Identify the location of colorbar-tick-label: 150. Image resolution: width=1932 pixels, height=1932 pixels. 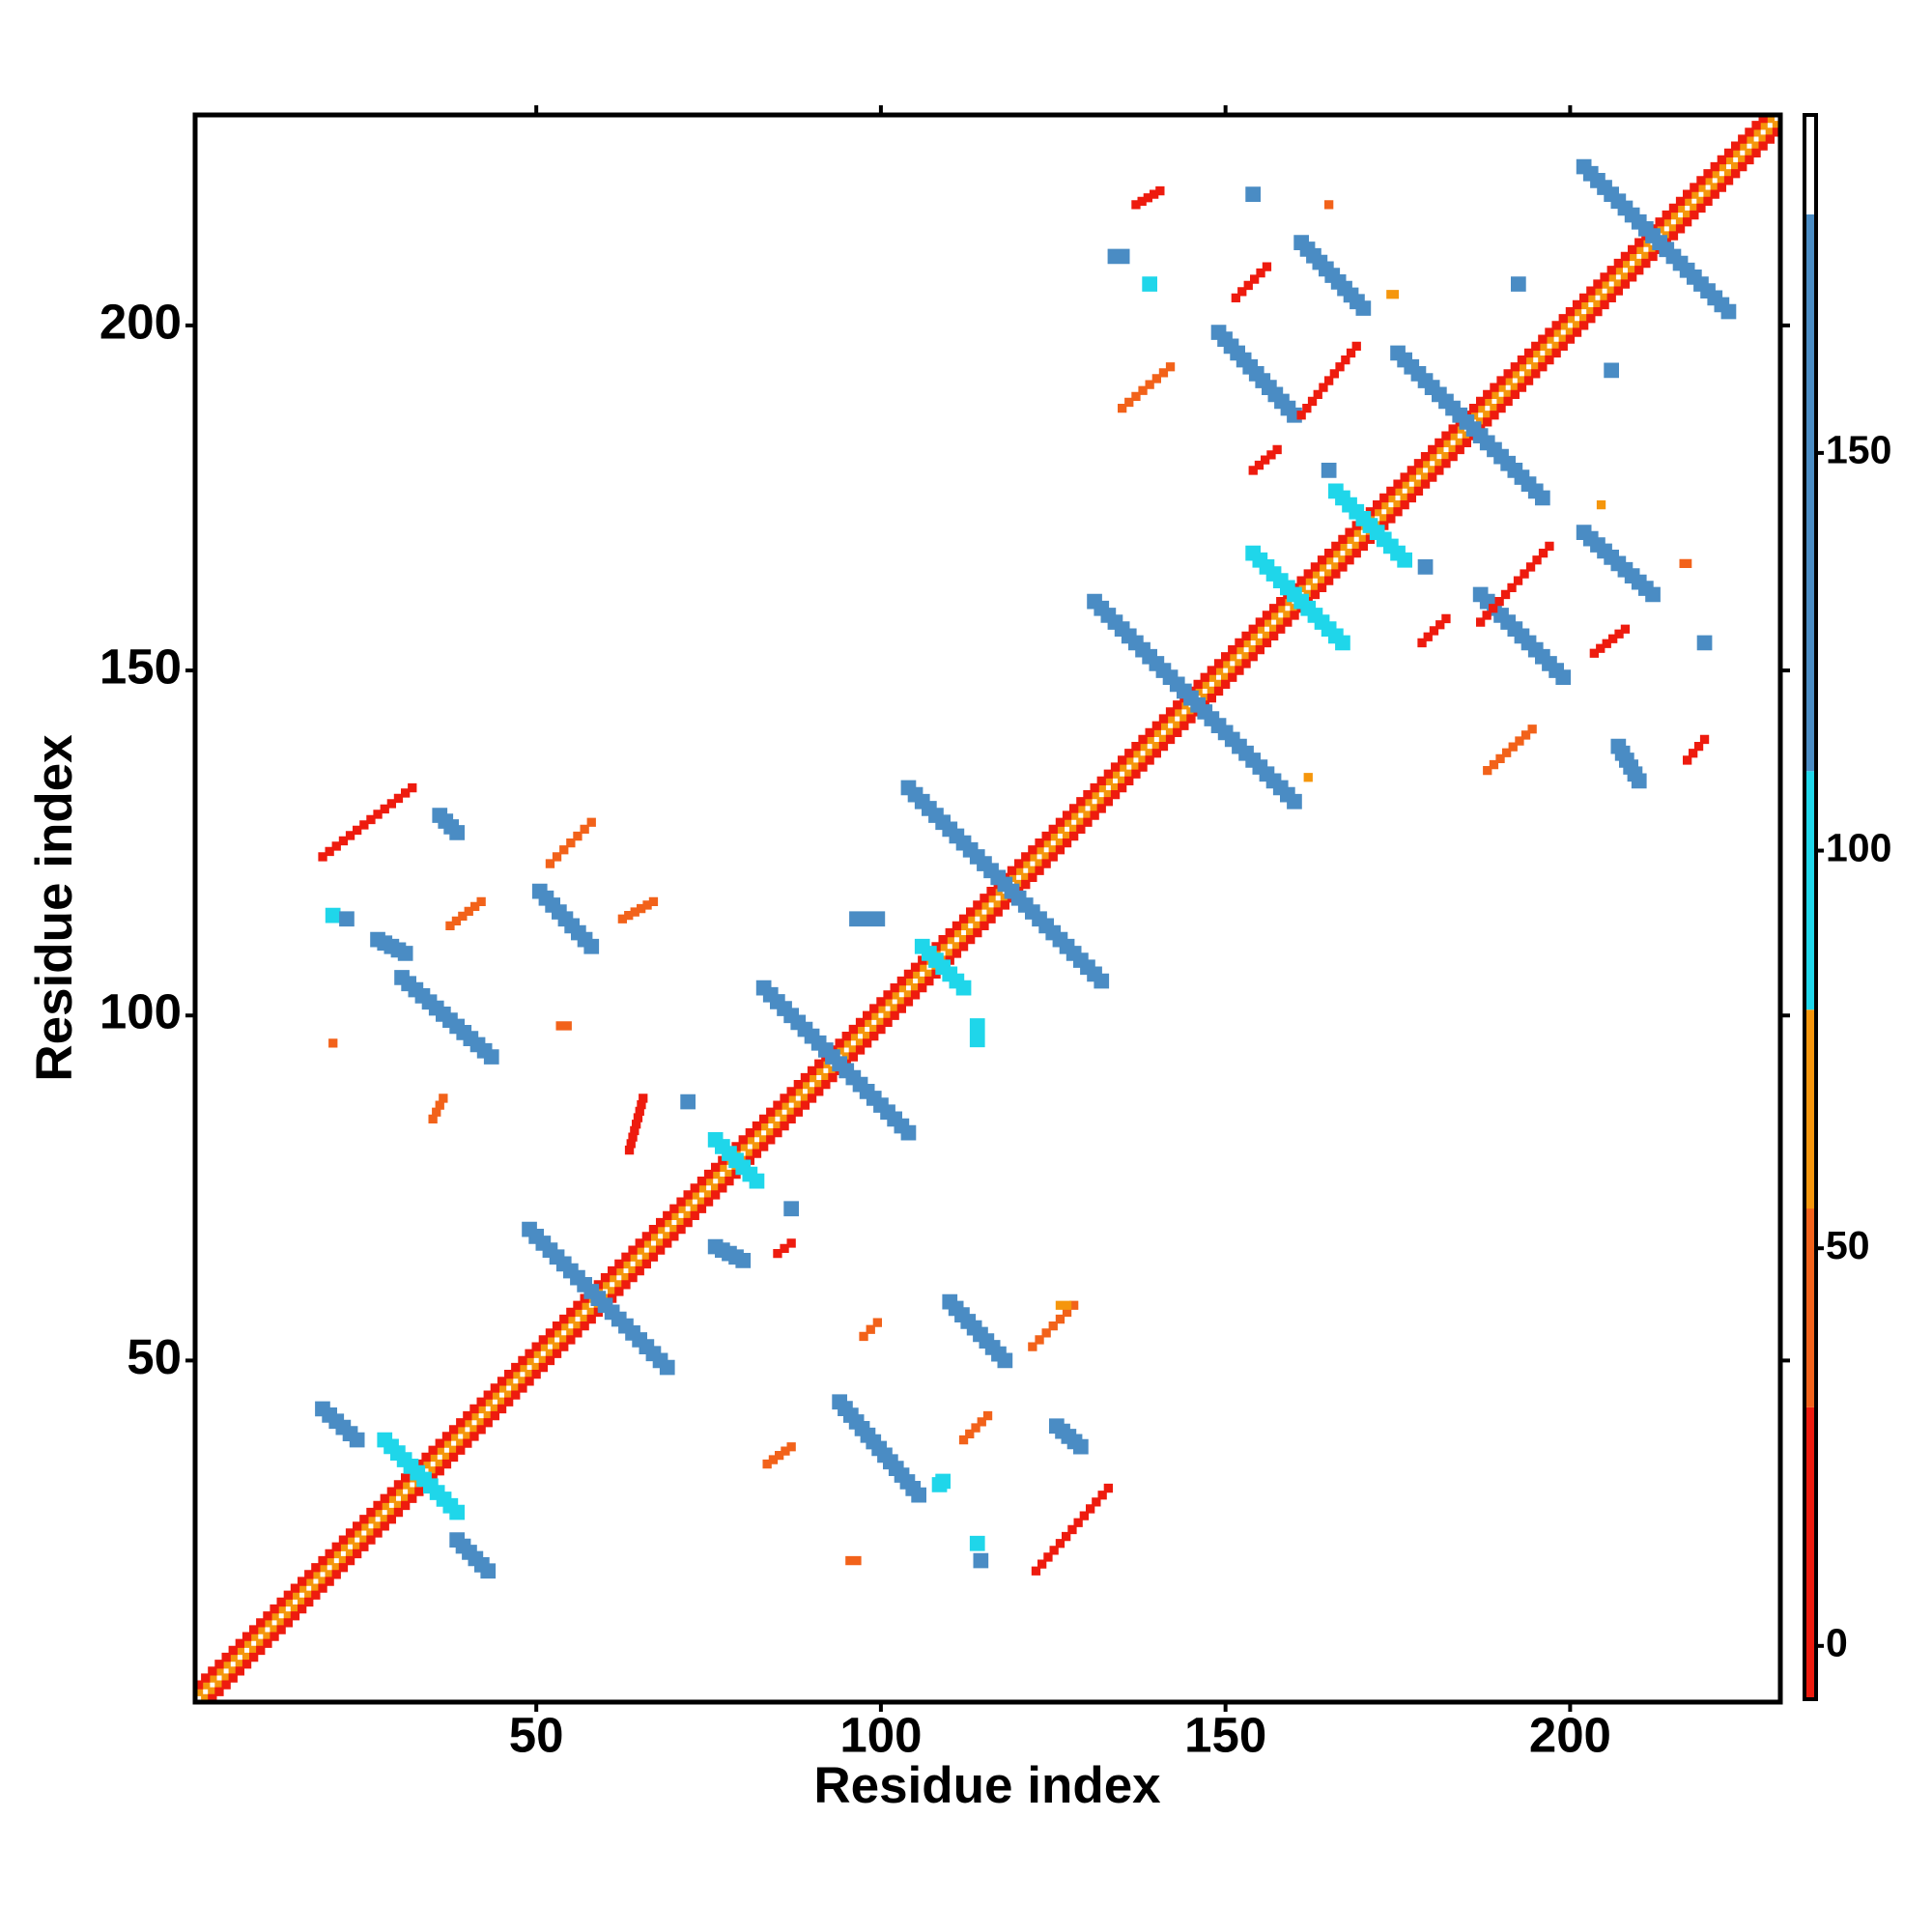
(1858, 450).